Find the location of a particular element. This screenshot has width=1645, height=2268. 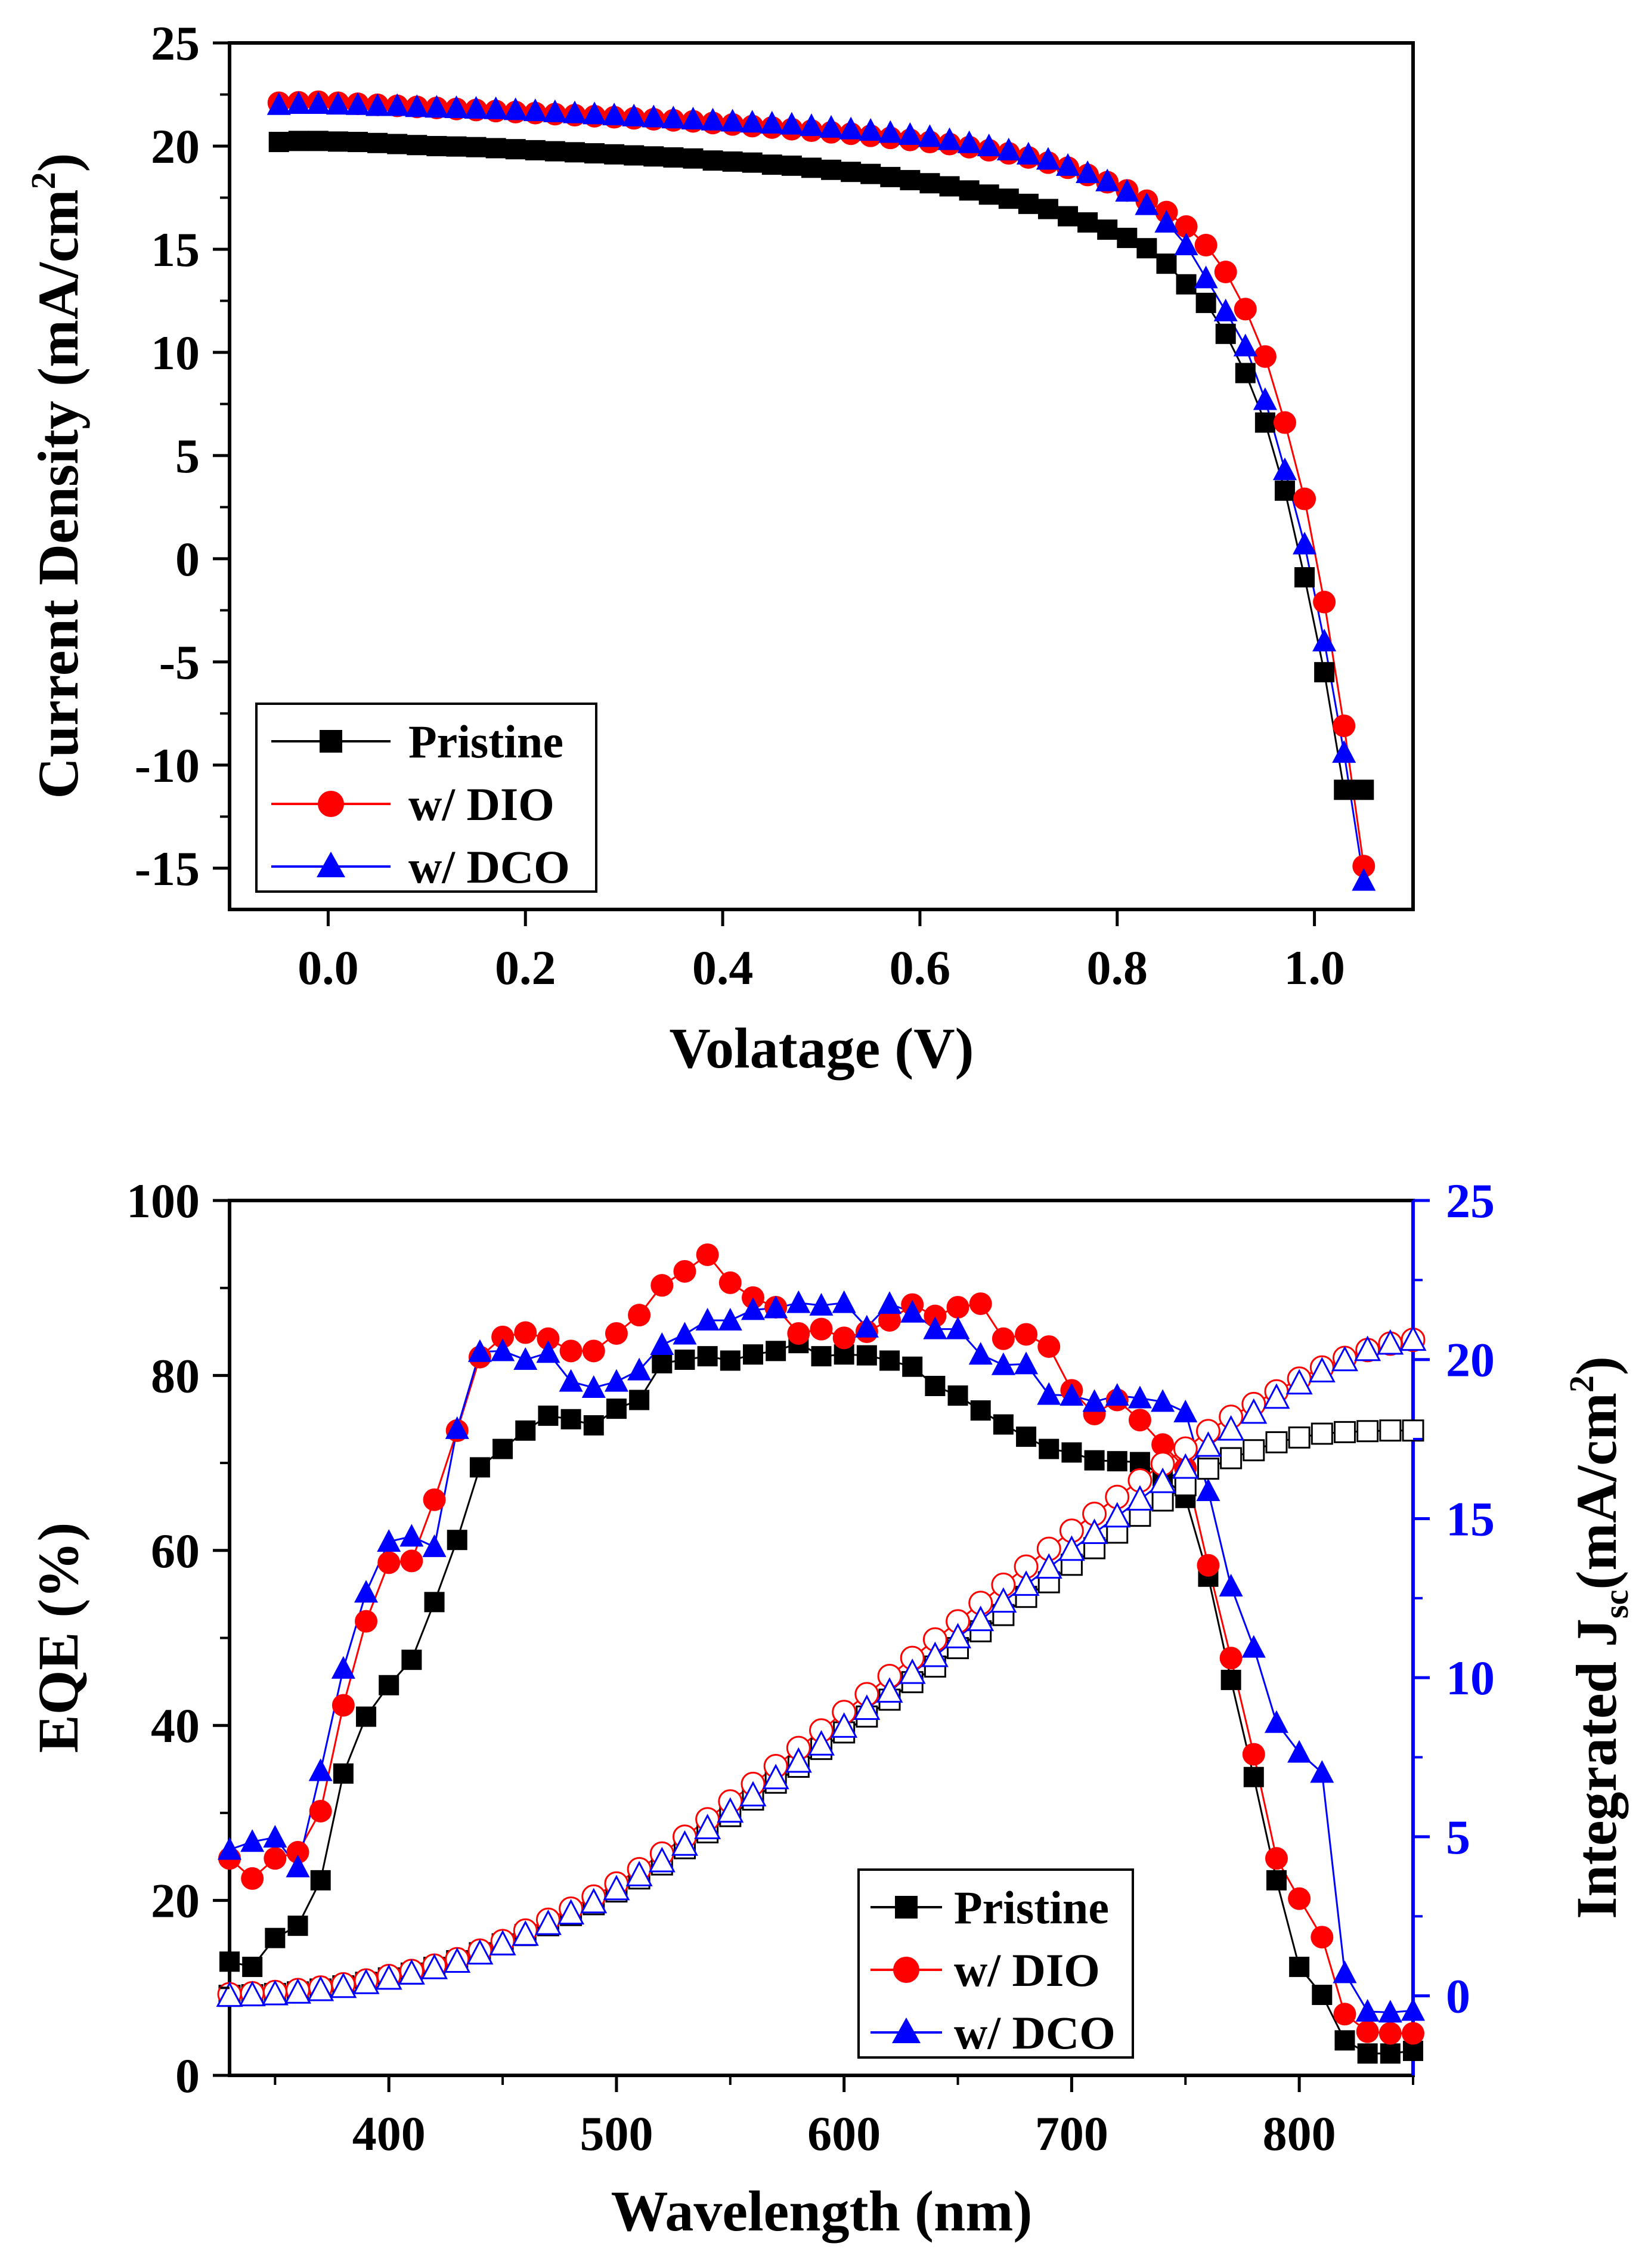

jv-legend-marker-pristine is located at coordinates (331, 742).